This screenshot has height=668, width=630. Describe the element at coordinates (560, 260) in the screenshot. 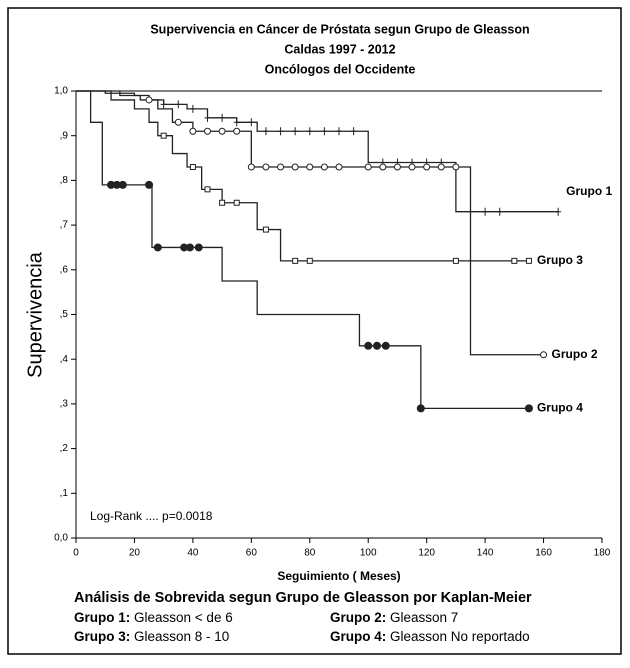

I see `series-label: Grupo 3` at that location.